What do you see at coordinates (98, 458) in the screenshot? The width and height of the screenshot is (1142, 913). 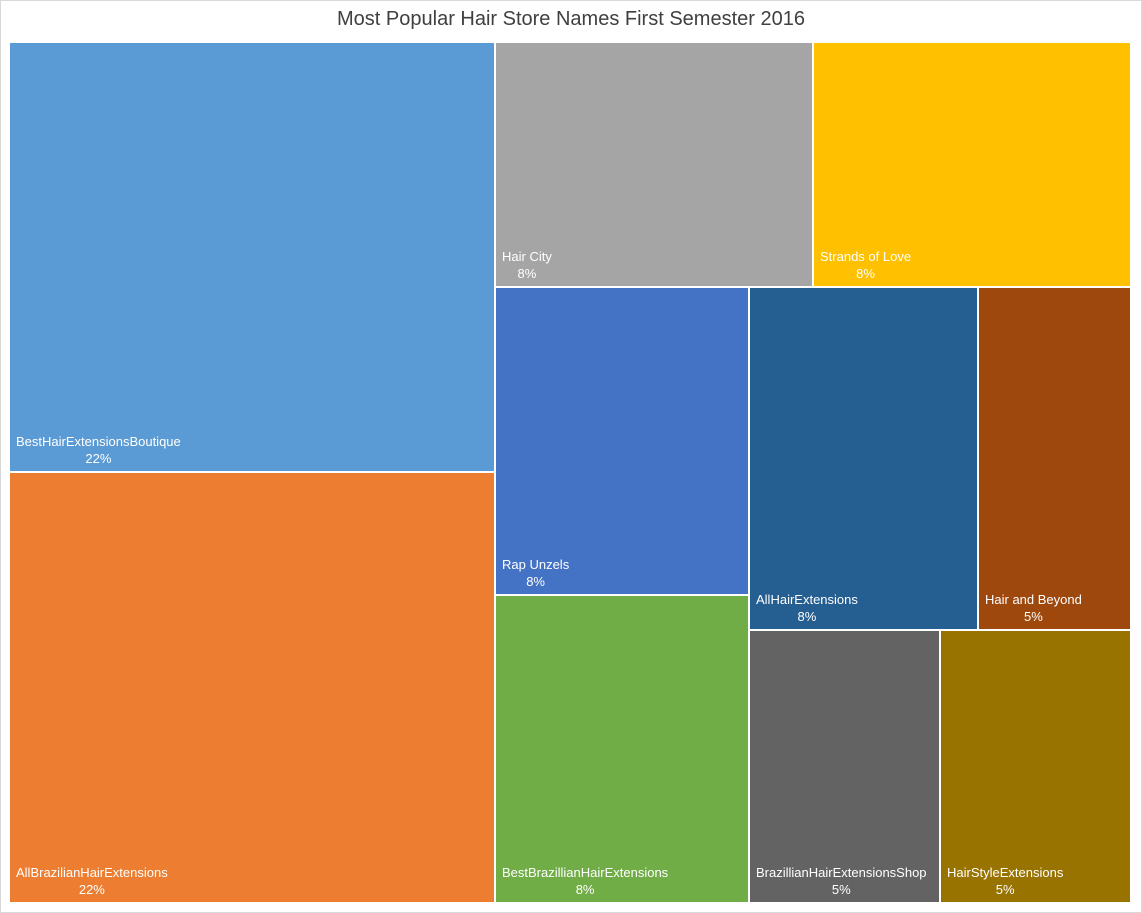 I see `tile-value-besthairextensionsboutique: 22%` at bounding box center [98, 458].